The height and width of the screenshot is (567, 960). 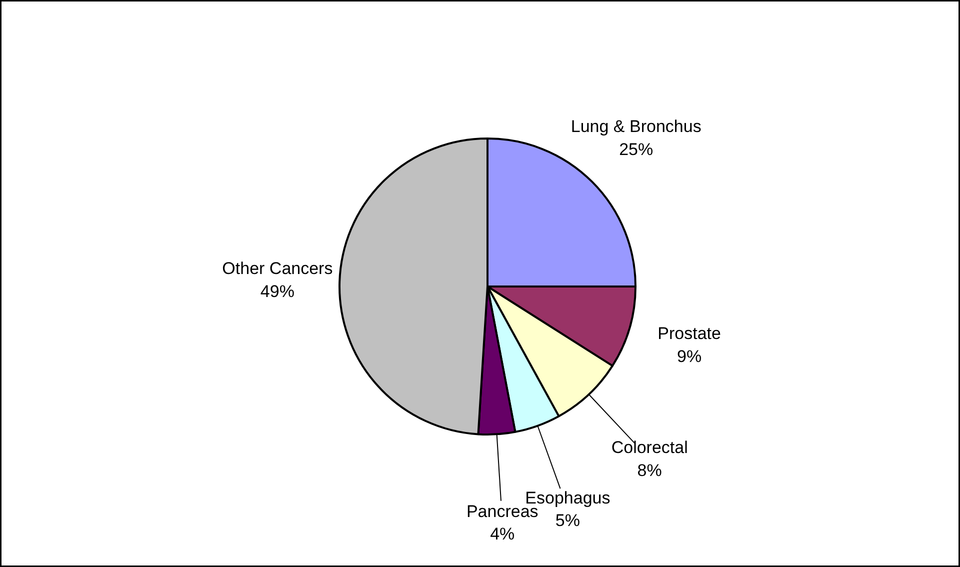 What do you see at coordinates (636, 149) in the screenshot?
I see `data-label: 25%` at bounding box center [636, 149].